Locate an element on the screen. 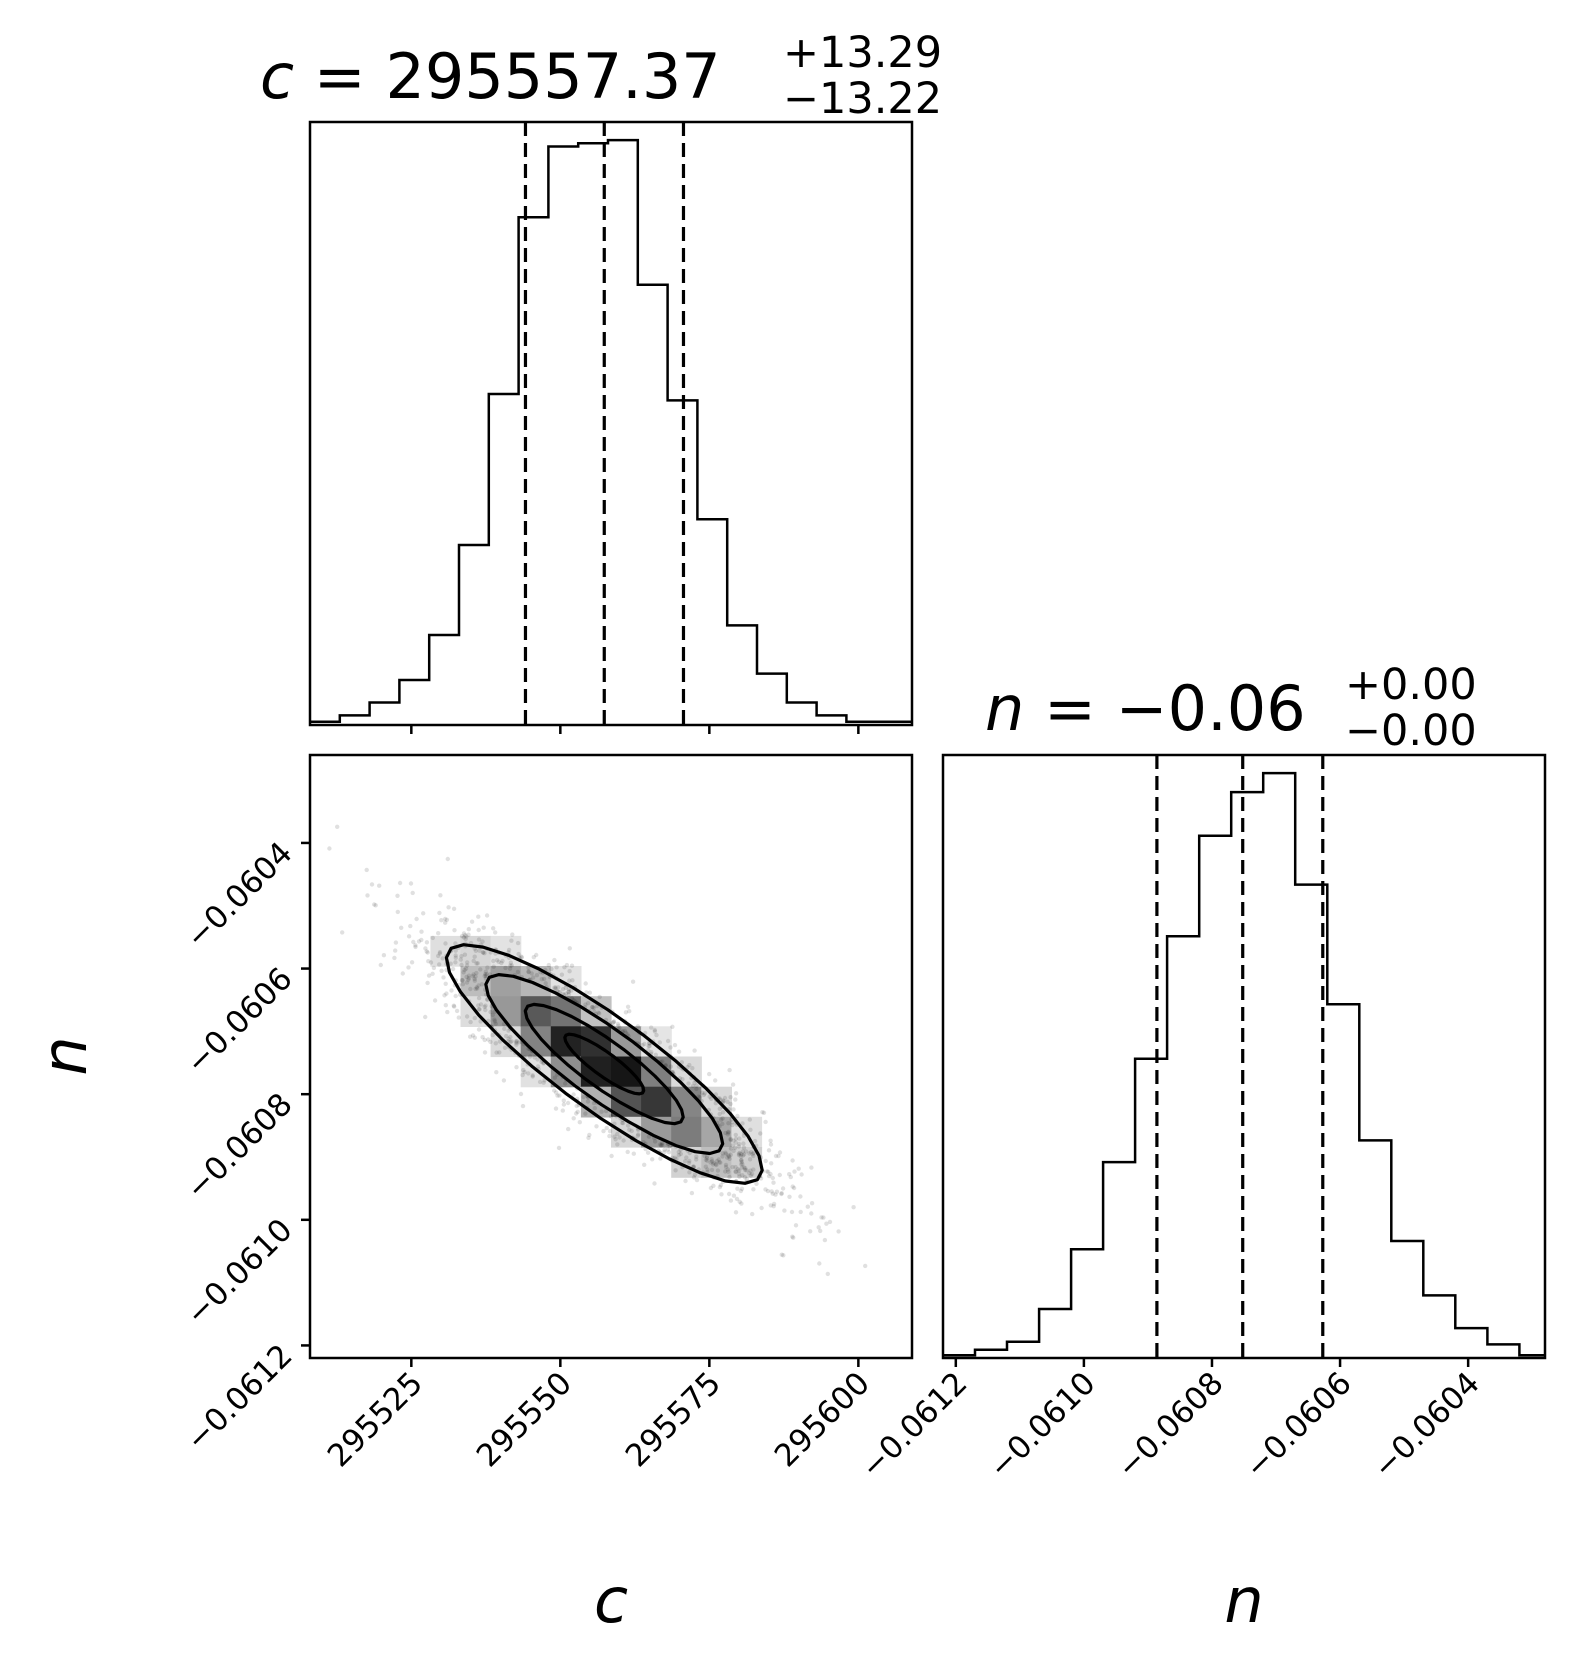 Image resolution: width=1569 pixels, height=1660 pixels. density-cells is located at coordinates (596, 1056).